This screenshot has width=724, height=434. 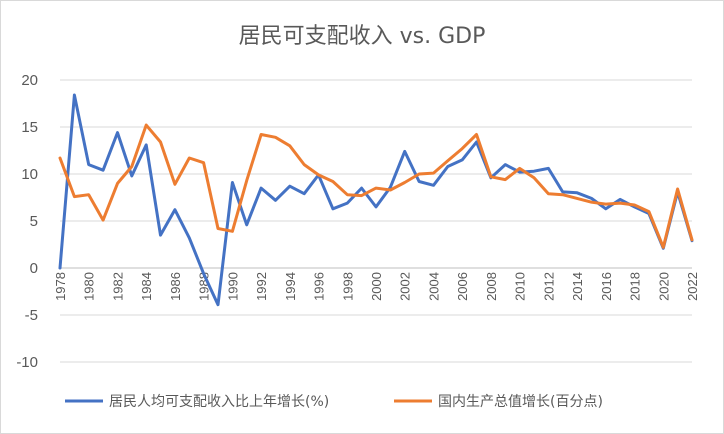 I want to click on x-tick-label: 1992, so click(x=261, y=286).